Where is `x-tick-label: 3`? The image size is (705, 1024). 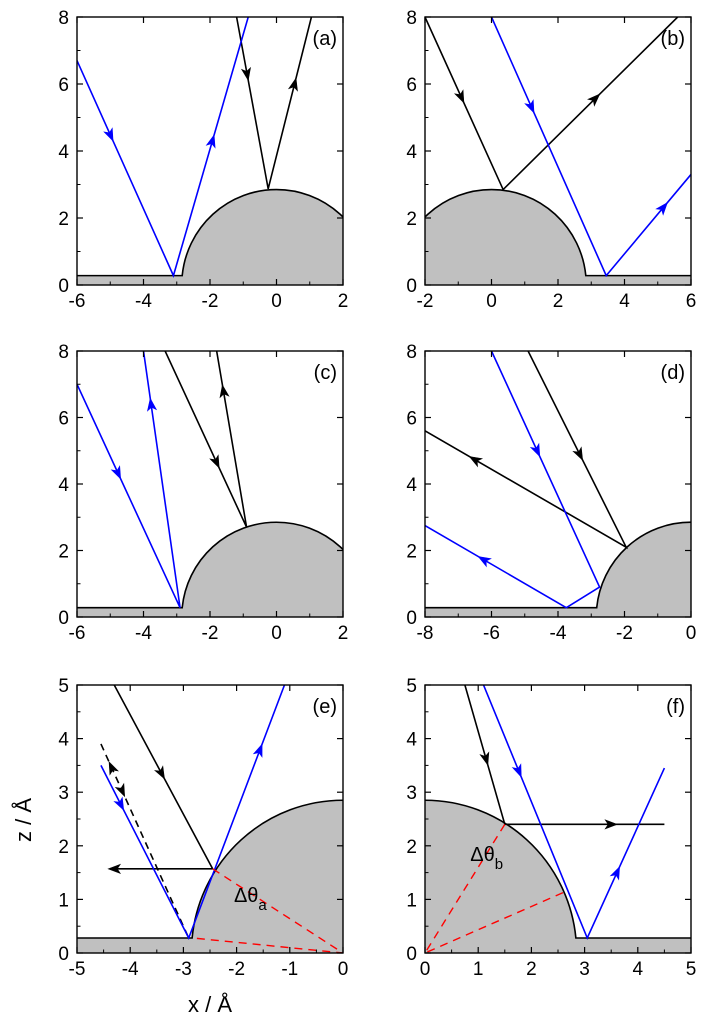
x-tick-label: 3 is located at coordinates (584, 969).